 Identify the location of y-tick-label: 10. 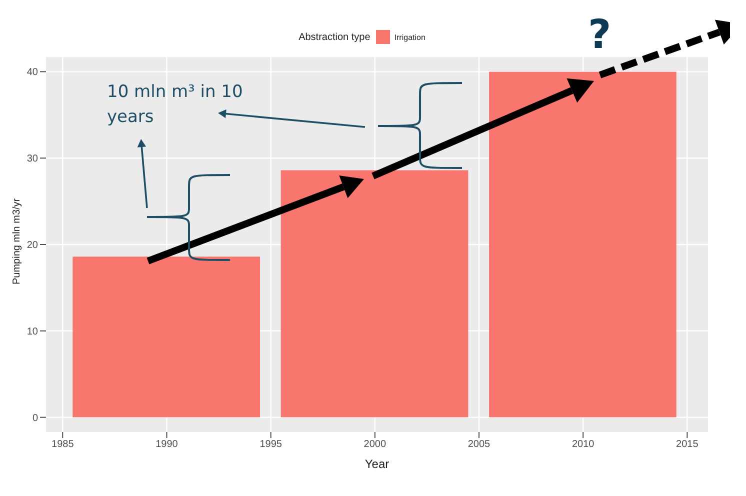
(32, 332).